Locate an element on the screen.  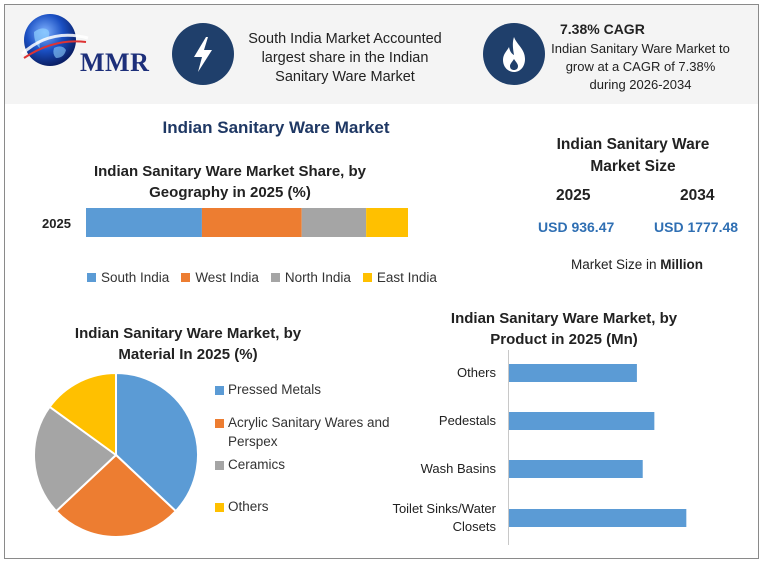
material-legend-item: Pressed Metals is located at coordinates (310, 389).